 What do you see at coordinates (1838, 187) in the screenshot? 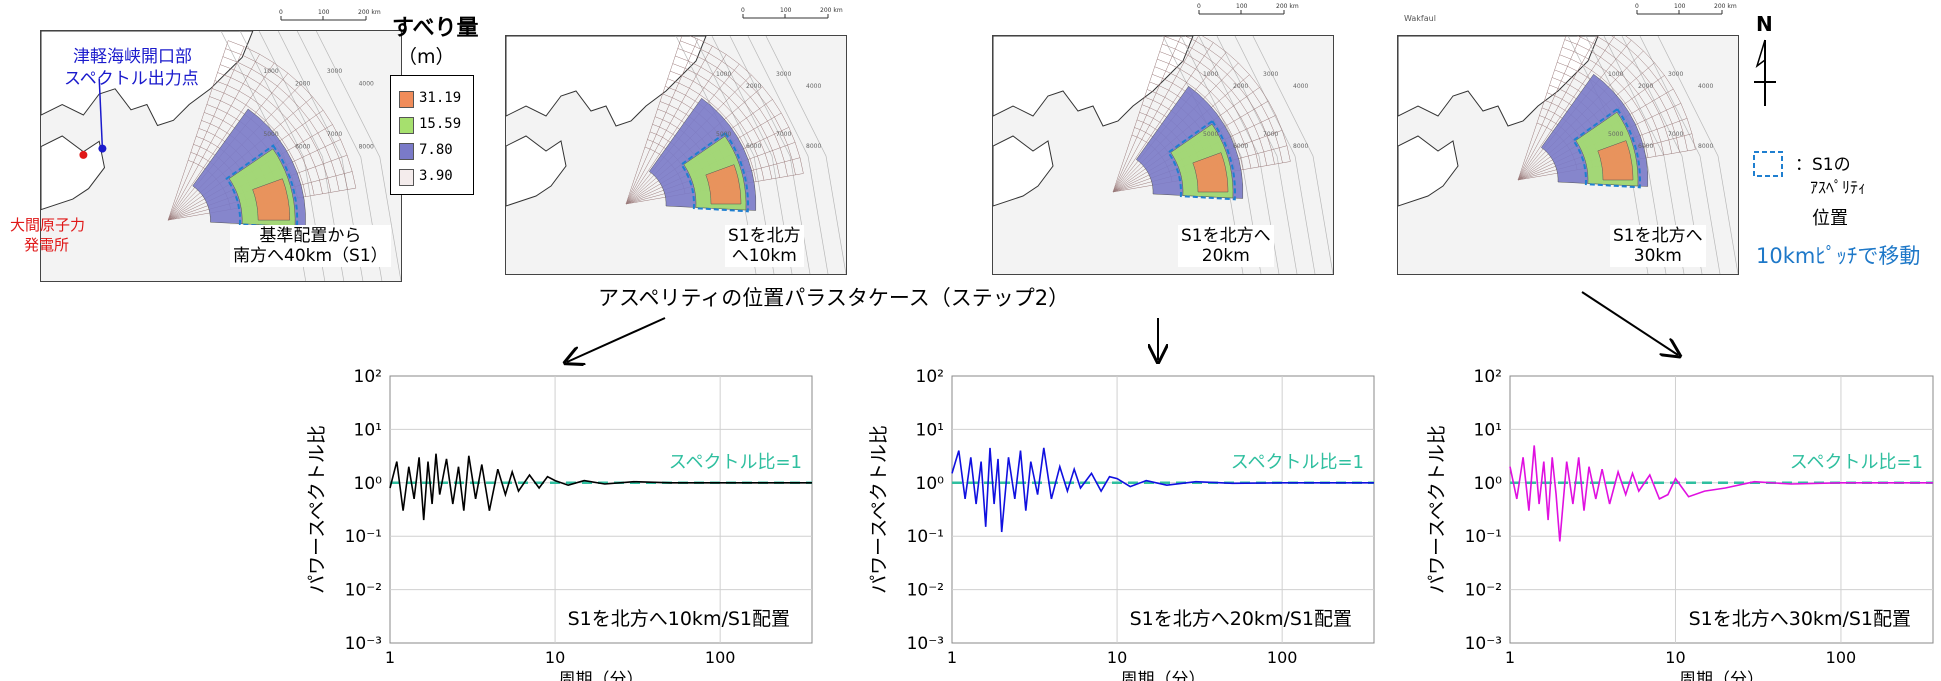
I see `side-legend-item-2: ｱｽﾍﾟﾘﾃｨ` at bounding box center [1838, 187].